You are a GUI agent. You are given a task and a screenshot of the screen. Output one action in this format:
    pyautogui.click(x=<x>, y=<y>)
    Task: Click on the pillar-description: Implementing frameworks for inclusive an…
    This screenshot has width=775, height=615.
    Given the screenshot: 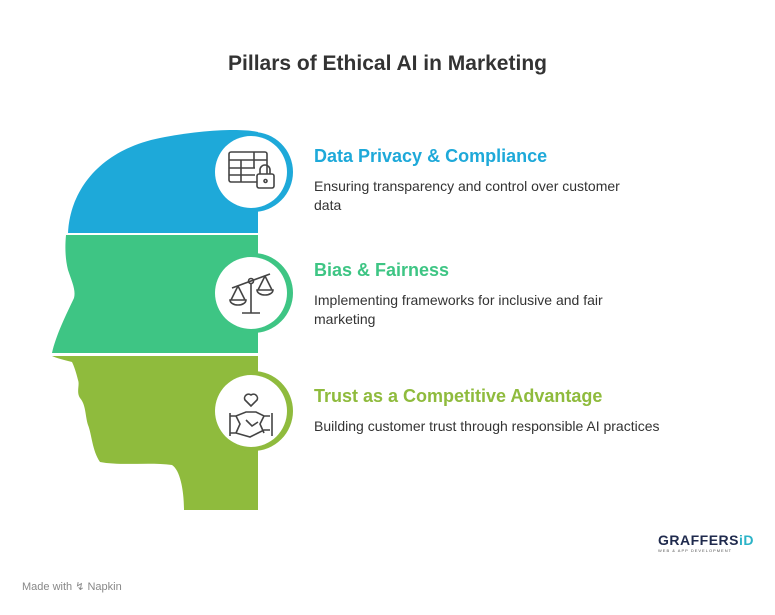 What is the action you would take?
    pyautogui.click(x=458, y=309)
    